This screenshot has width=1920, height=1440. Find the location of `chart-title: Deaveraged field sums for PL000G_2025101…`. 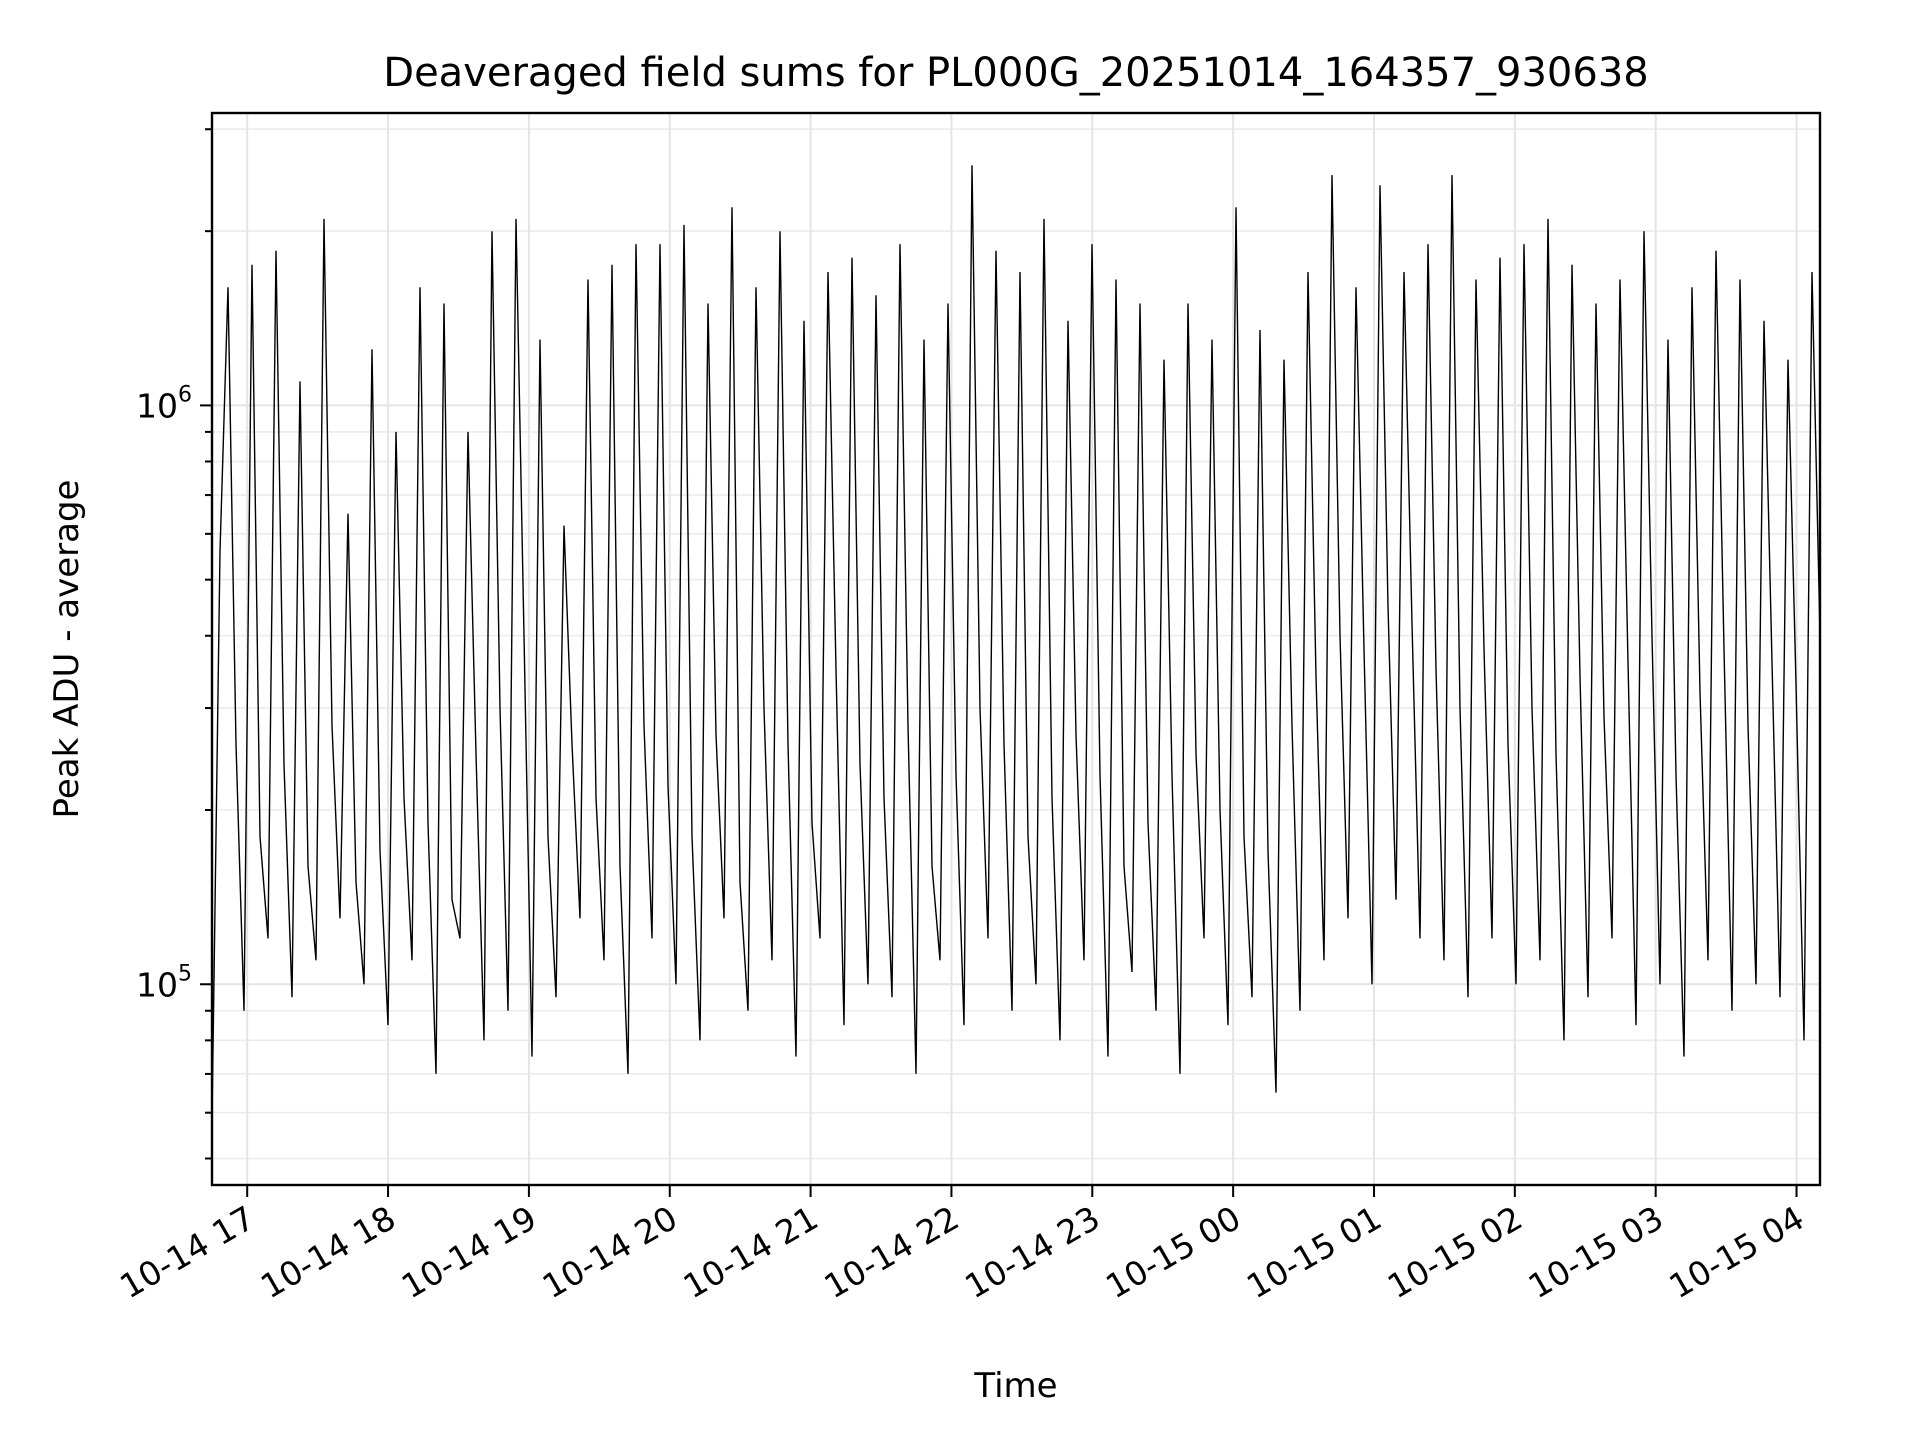

chart-title: Deaveraged field sums for PL000G_2025101… is located at coordinates (1015, 73).